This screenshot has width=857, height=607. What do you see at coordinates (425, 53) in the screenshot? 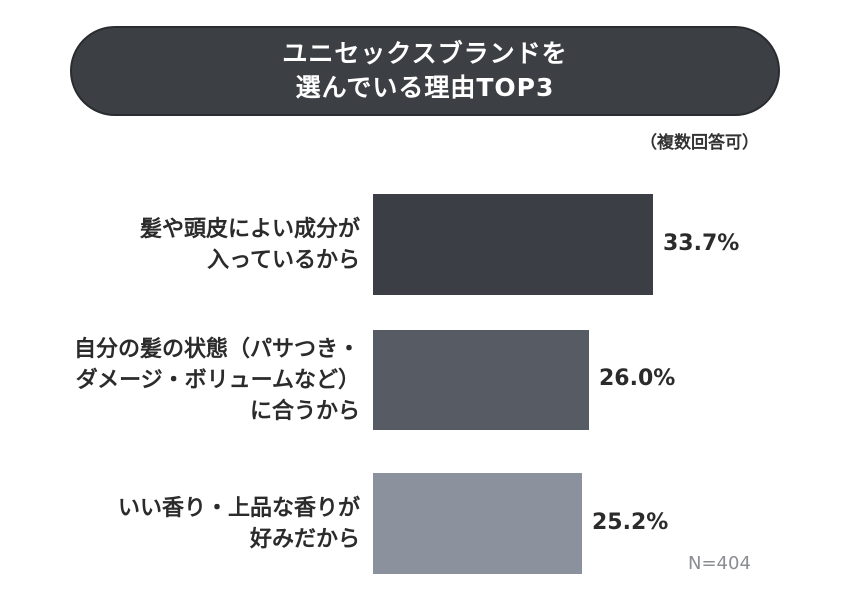
I see `chart-title-line-1: ユニセックスブランドを` at bounding box center [425, 53].